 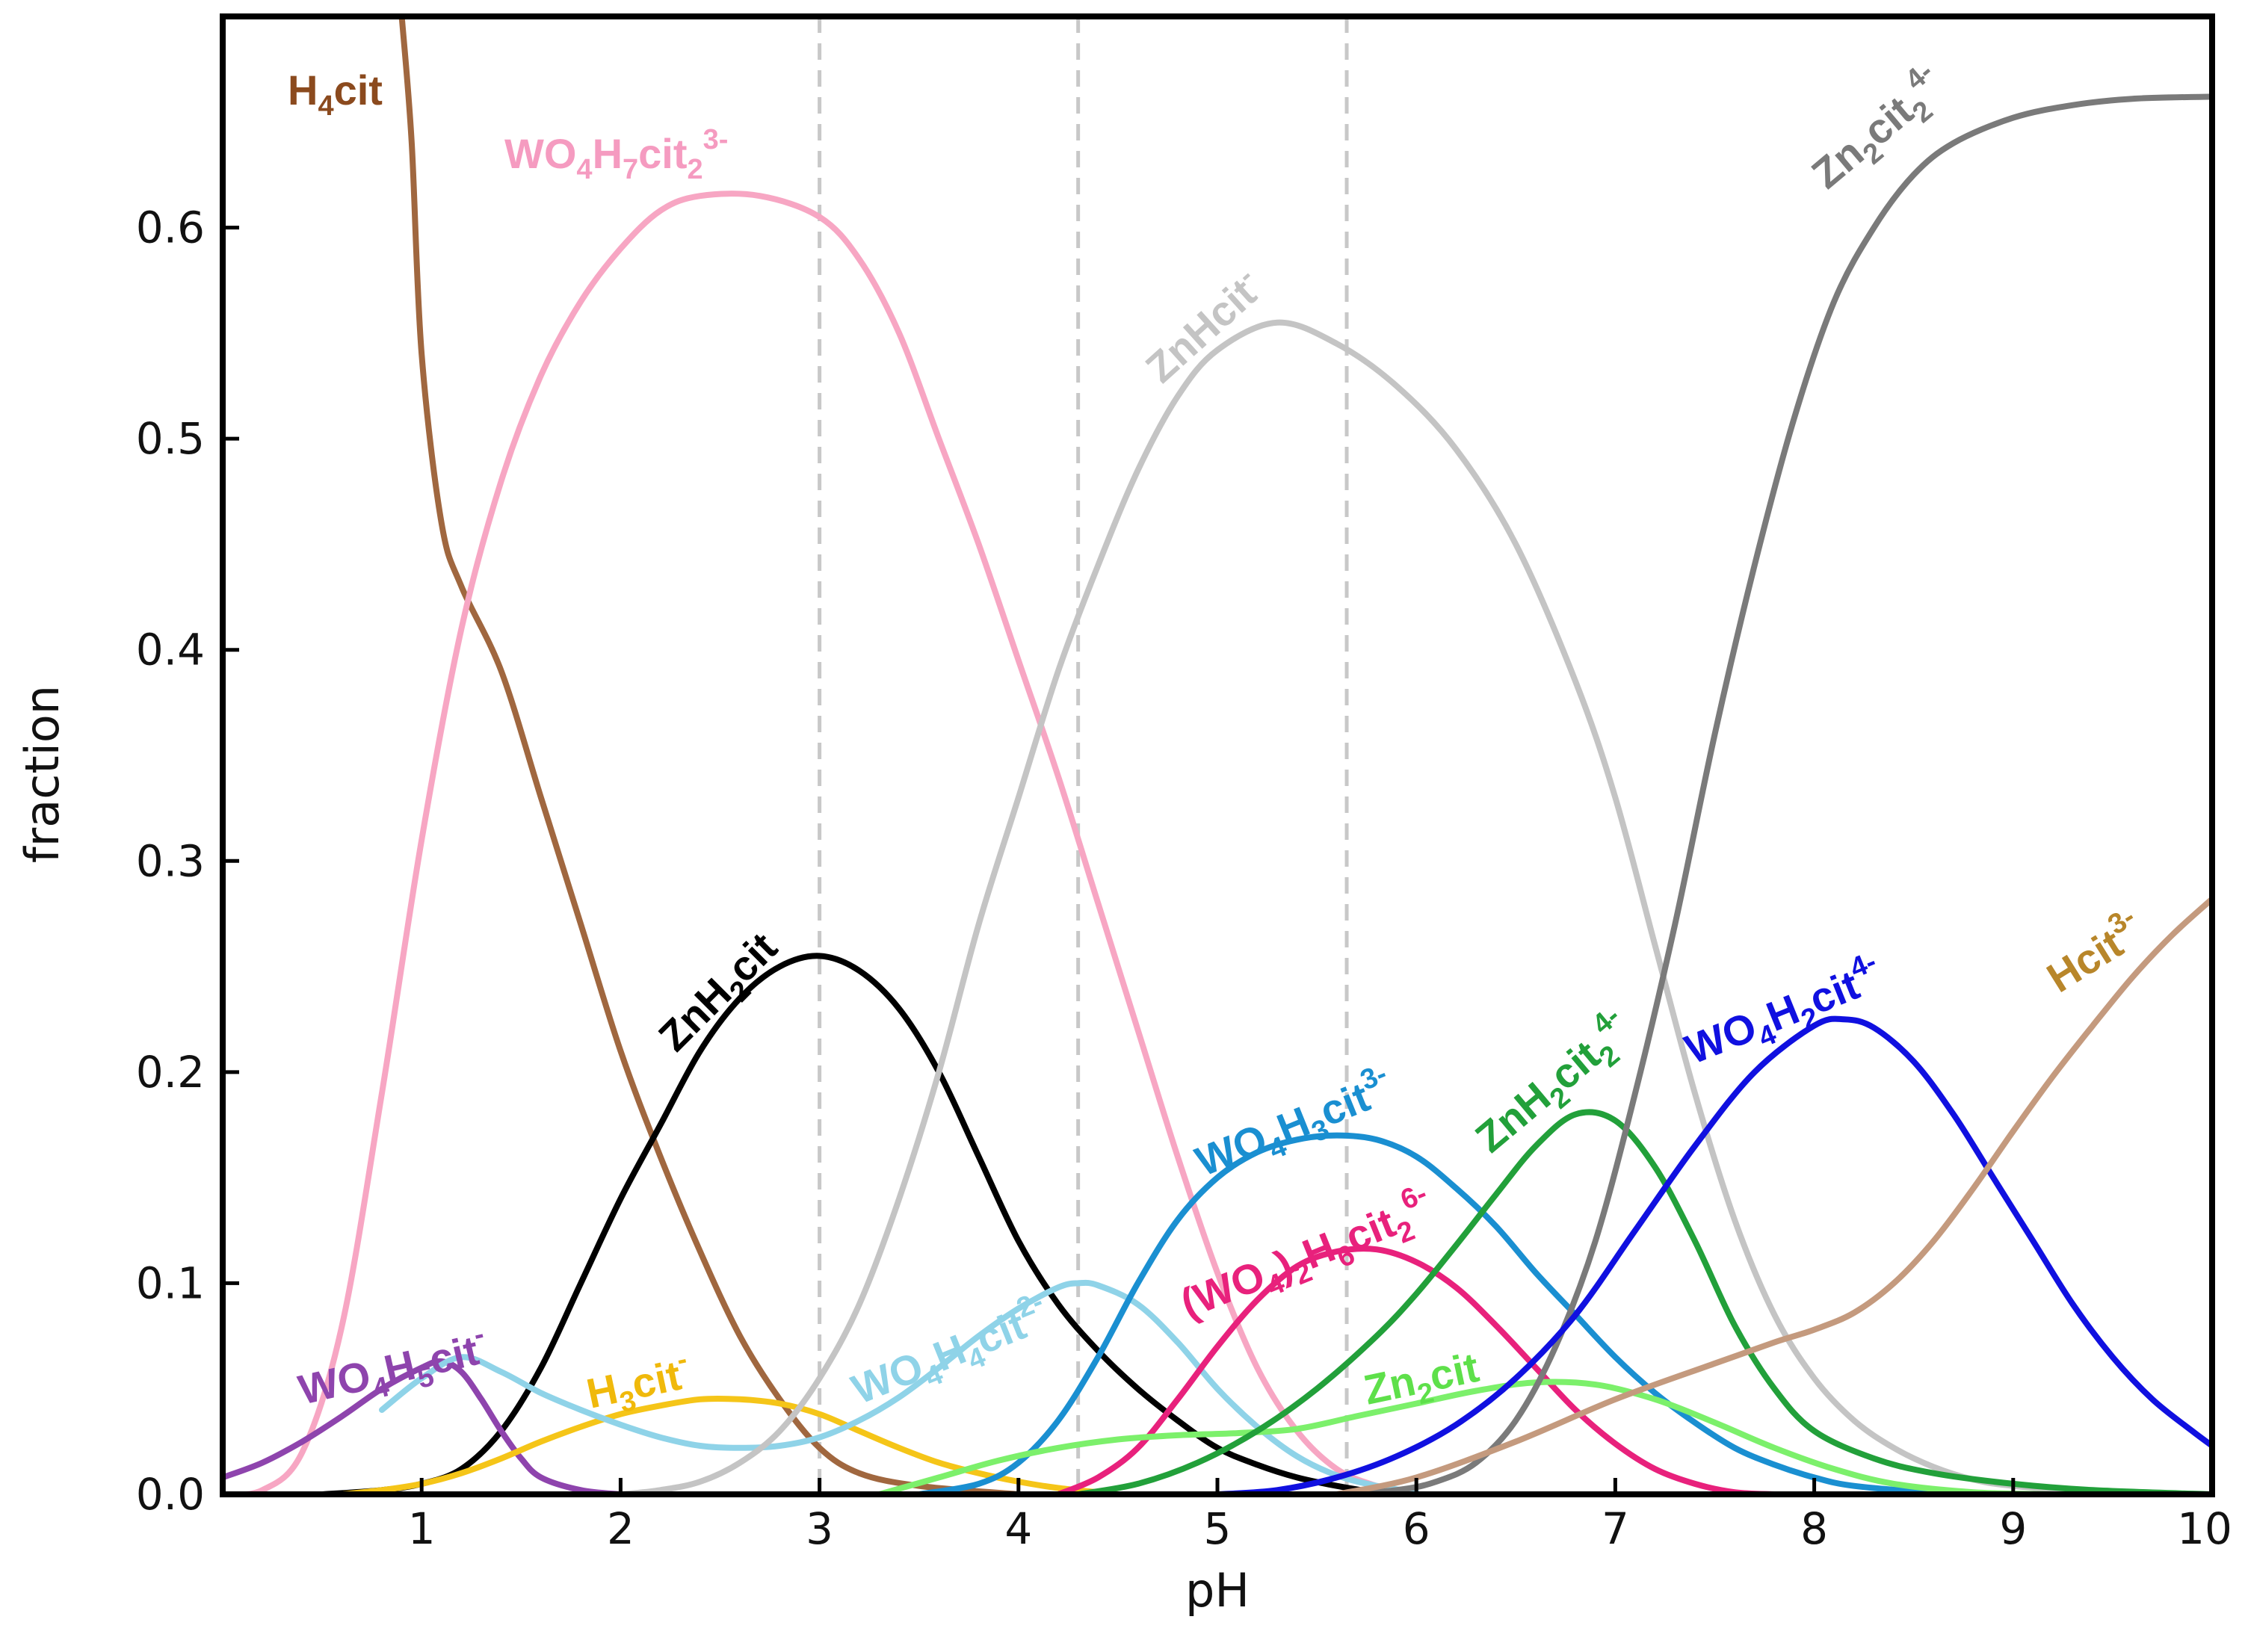 I want to click on y-tick-label: 0.2, so click(x=170, y=1072).